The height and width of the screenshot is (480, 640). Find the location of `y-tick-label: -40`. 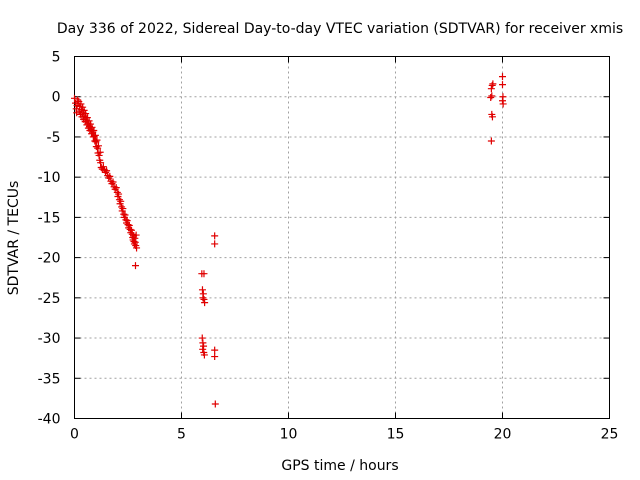

y-tick-label: -40 is located at coordinates (49, 420).